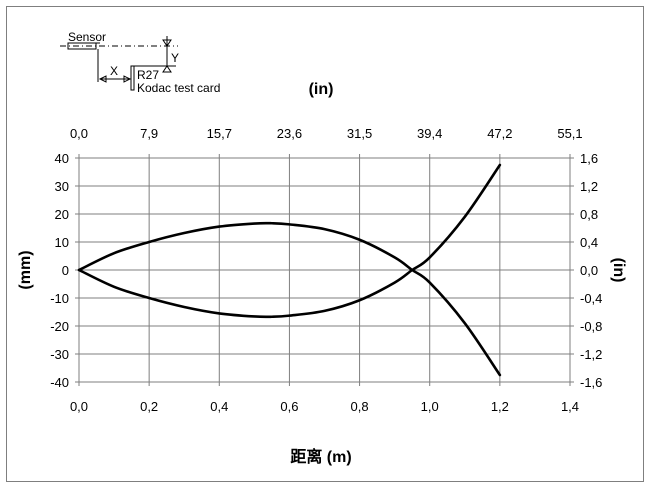  What do you see at coordinates (359, 133) in the screenshot?
I see `x2-tick-label: 31,5` at bounding box center [359, 133].